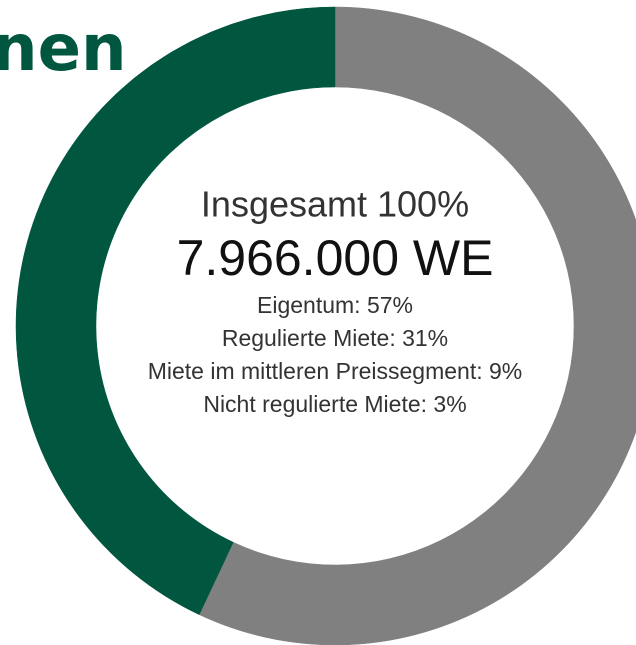 This screenshot has height=645, width=636. I want to click on segment-label: Nicht regulierte Miete: 3%, so click(334, 404).